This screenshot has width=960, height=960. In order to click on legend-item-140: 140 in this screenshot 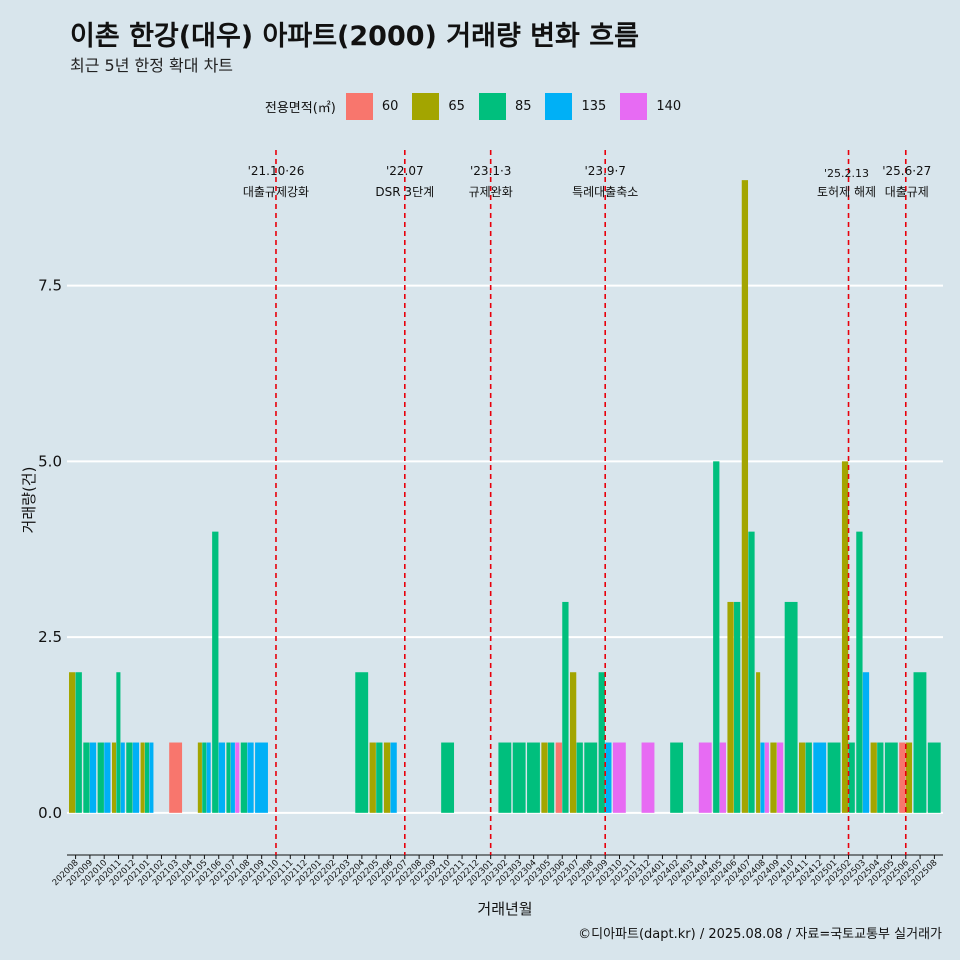, I will do `click(650, 106)`.